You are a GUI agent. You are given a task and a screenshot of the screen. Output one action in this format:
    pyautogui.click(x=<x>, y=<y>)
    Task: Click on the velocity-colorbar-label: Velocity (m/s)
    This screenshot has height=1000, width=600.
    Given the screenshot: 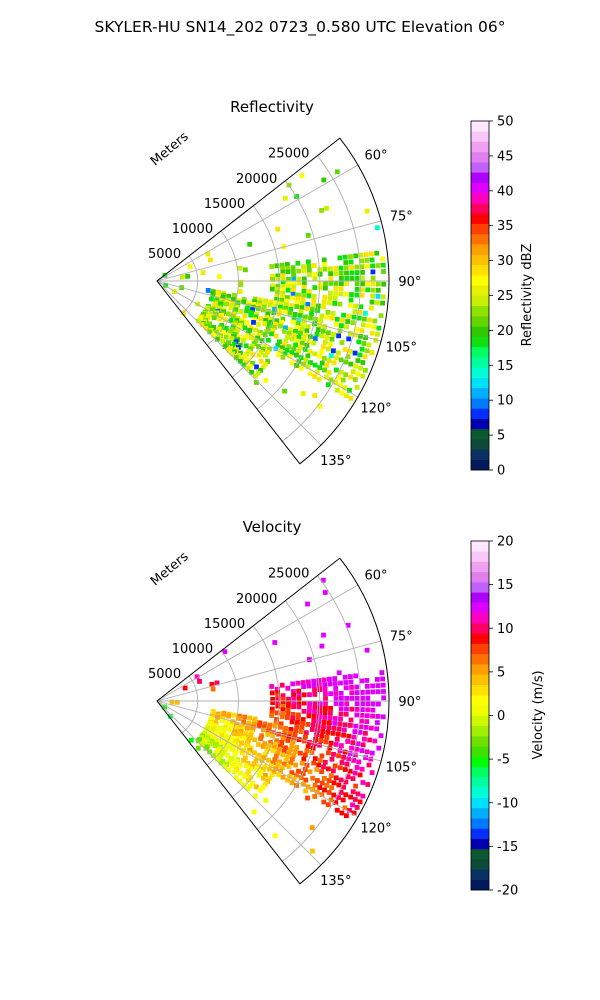 What is the action you would take?
    pyautogui.click(x=538, y=714)
    